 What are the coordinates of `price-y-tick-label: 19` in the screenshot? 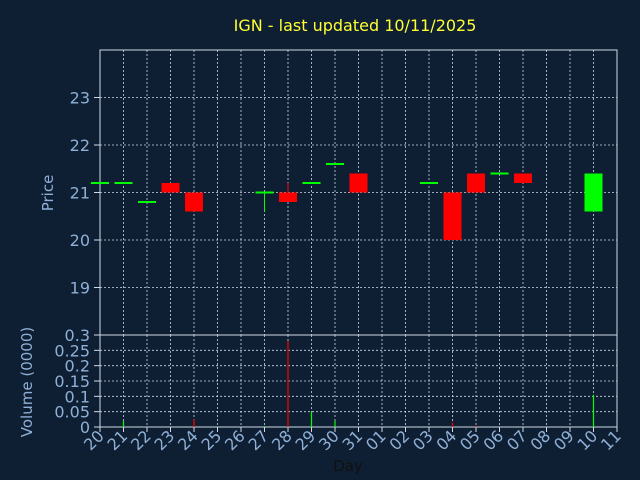 It's located at (80, 288).